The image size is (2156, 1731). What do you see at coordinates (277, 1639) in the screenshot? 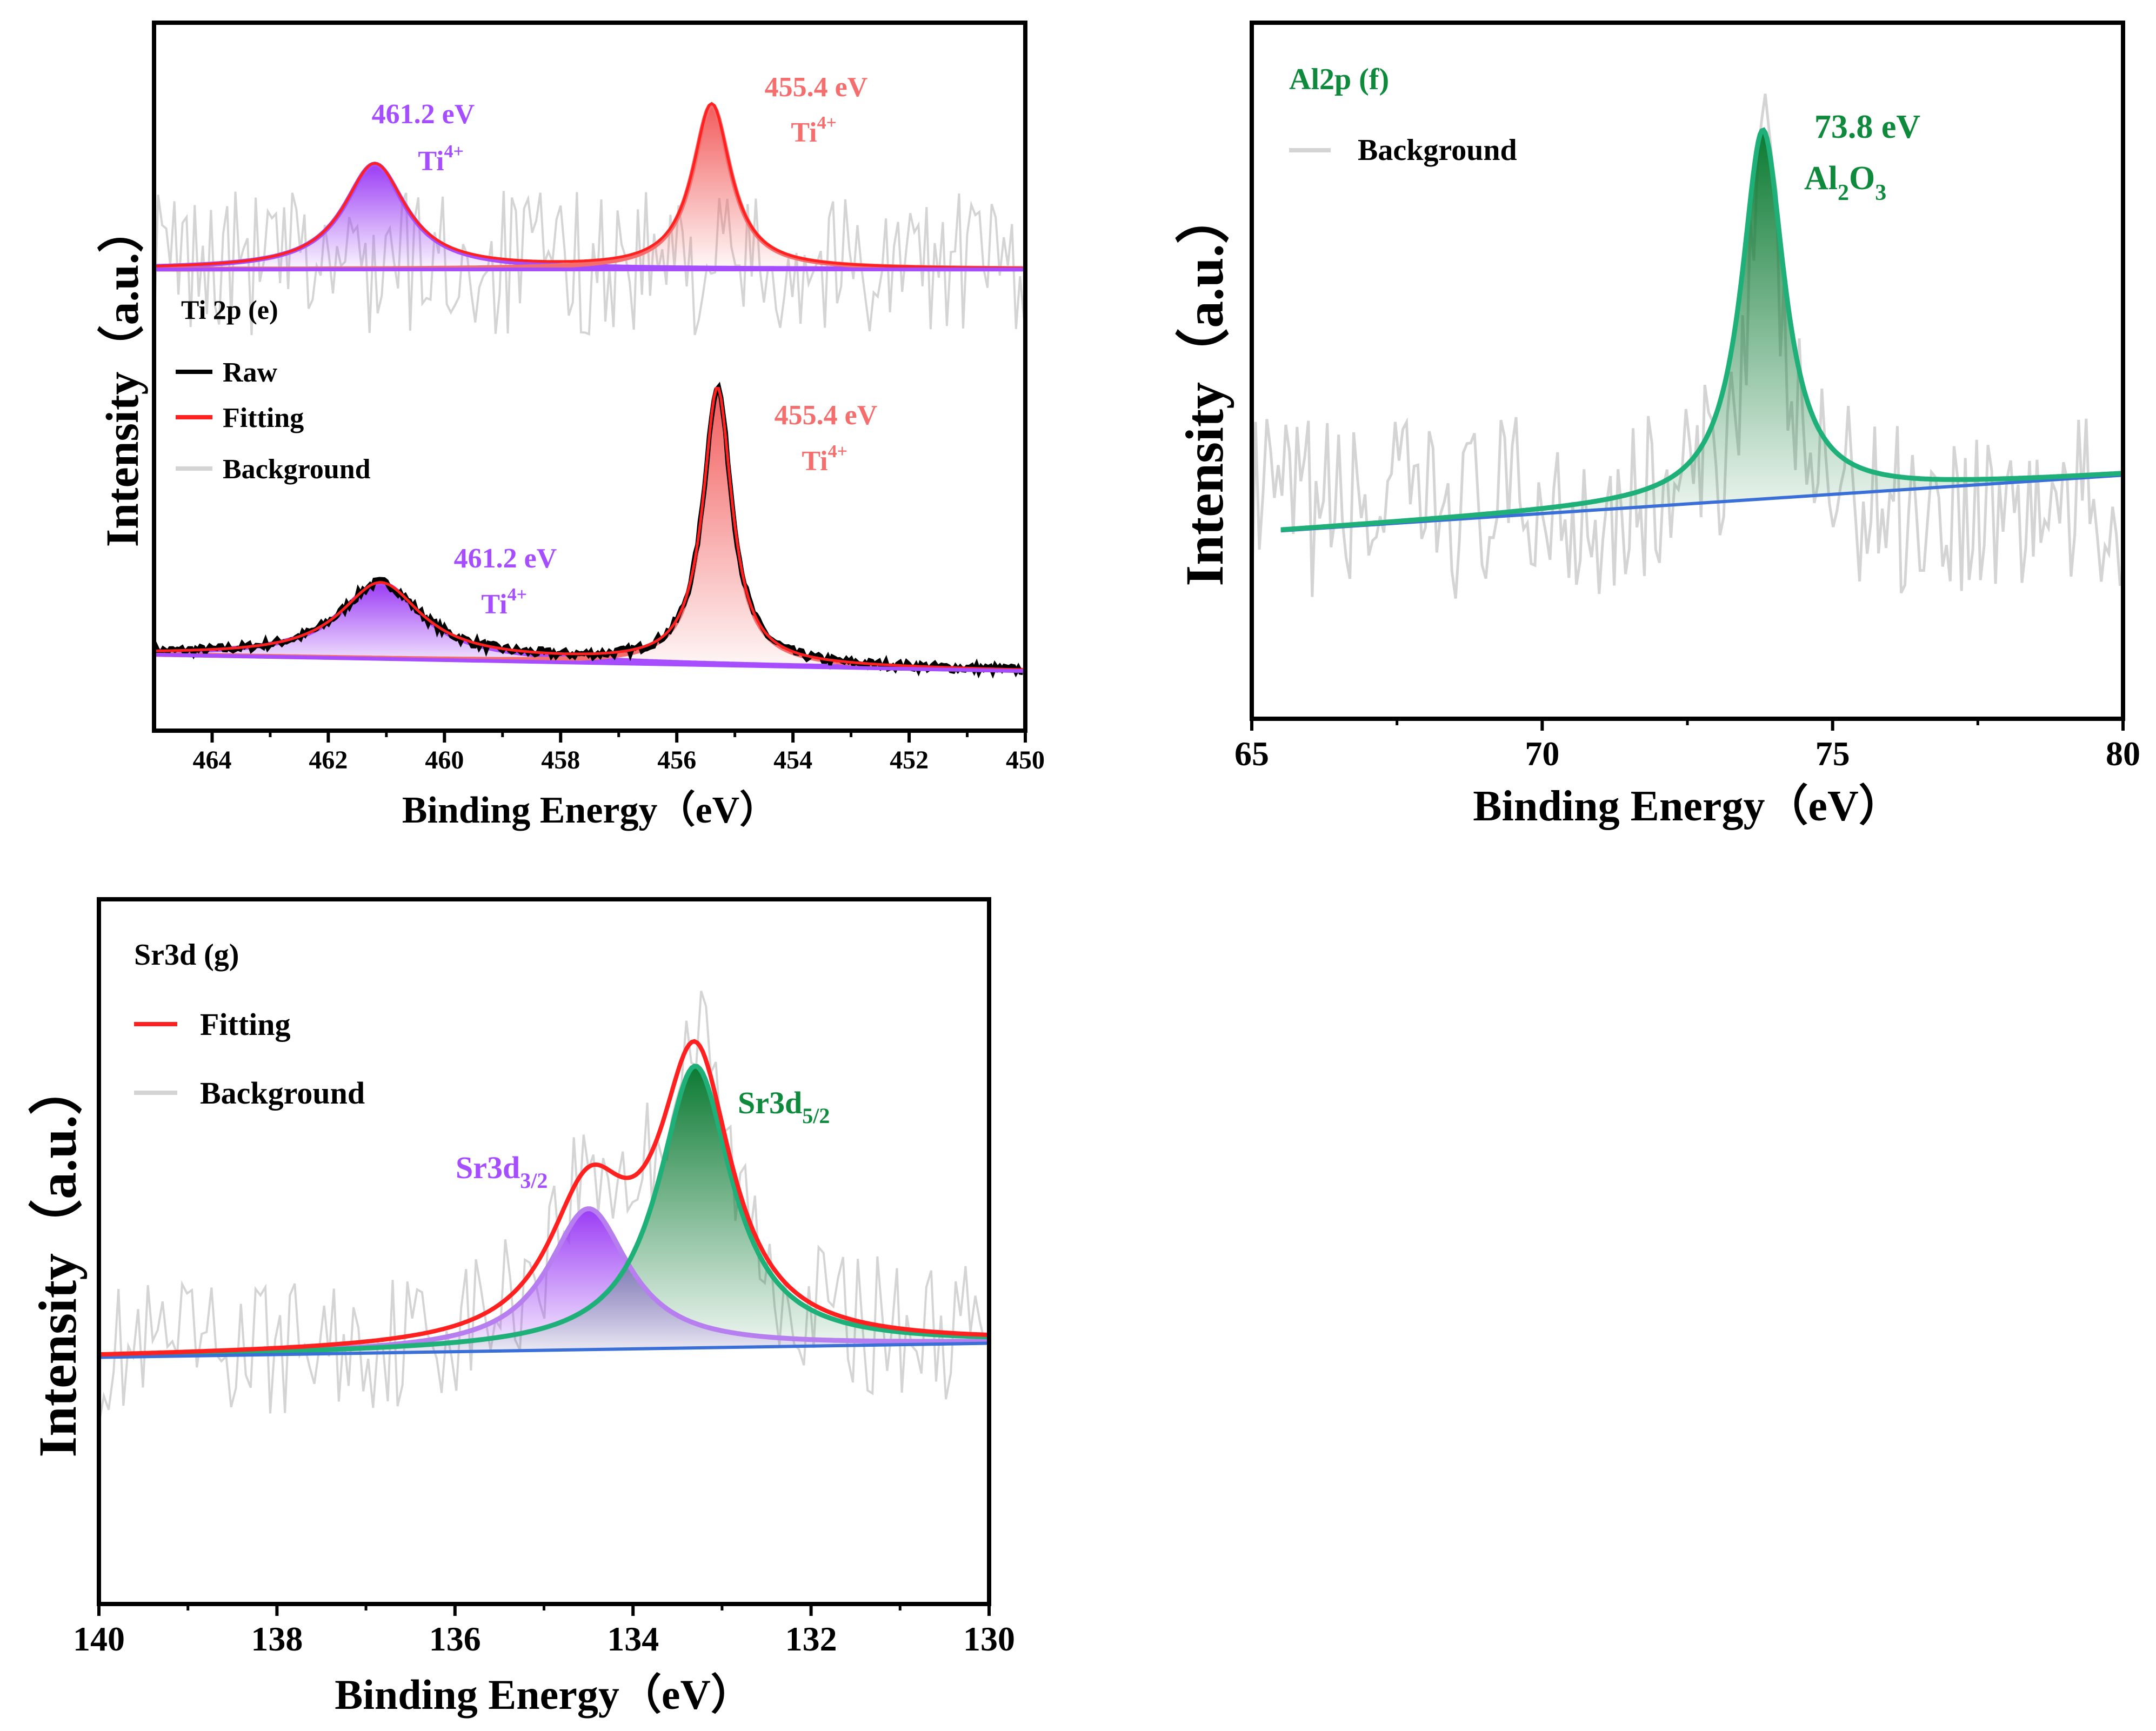
I see `sr3d-tick-label-138: 138` at bounding box center [277, 1639].